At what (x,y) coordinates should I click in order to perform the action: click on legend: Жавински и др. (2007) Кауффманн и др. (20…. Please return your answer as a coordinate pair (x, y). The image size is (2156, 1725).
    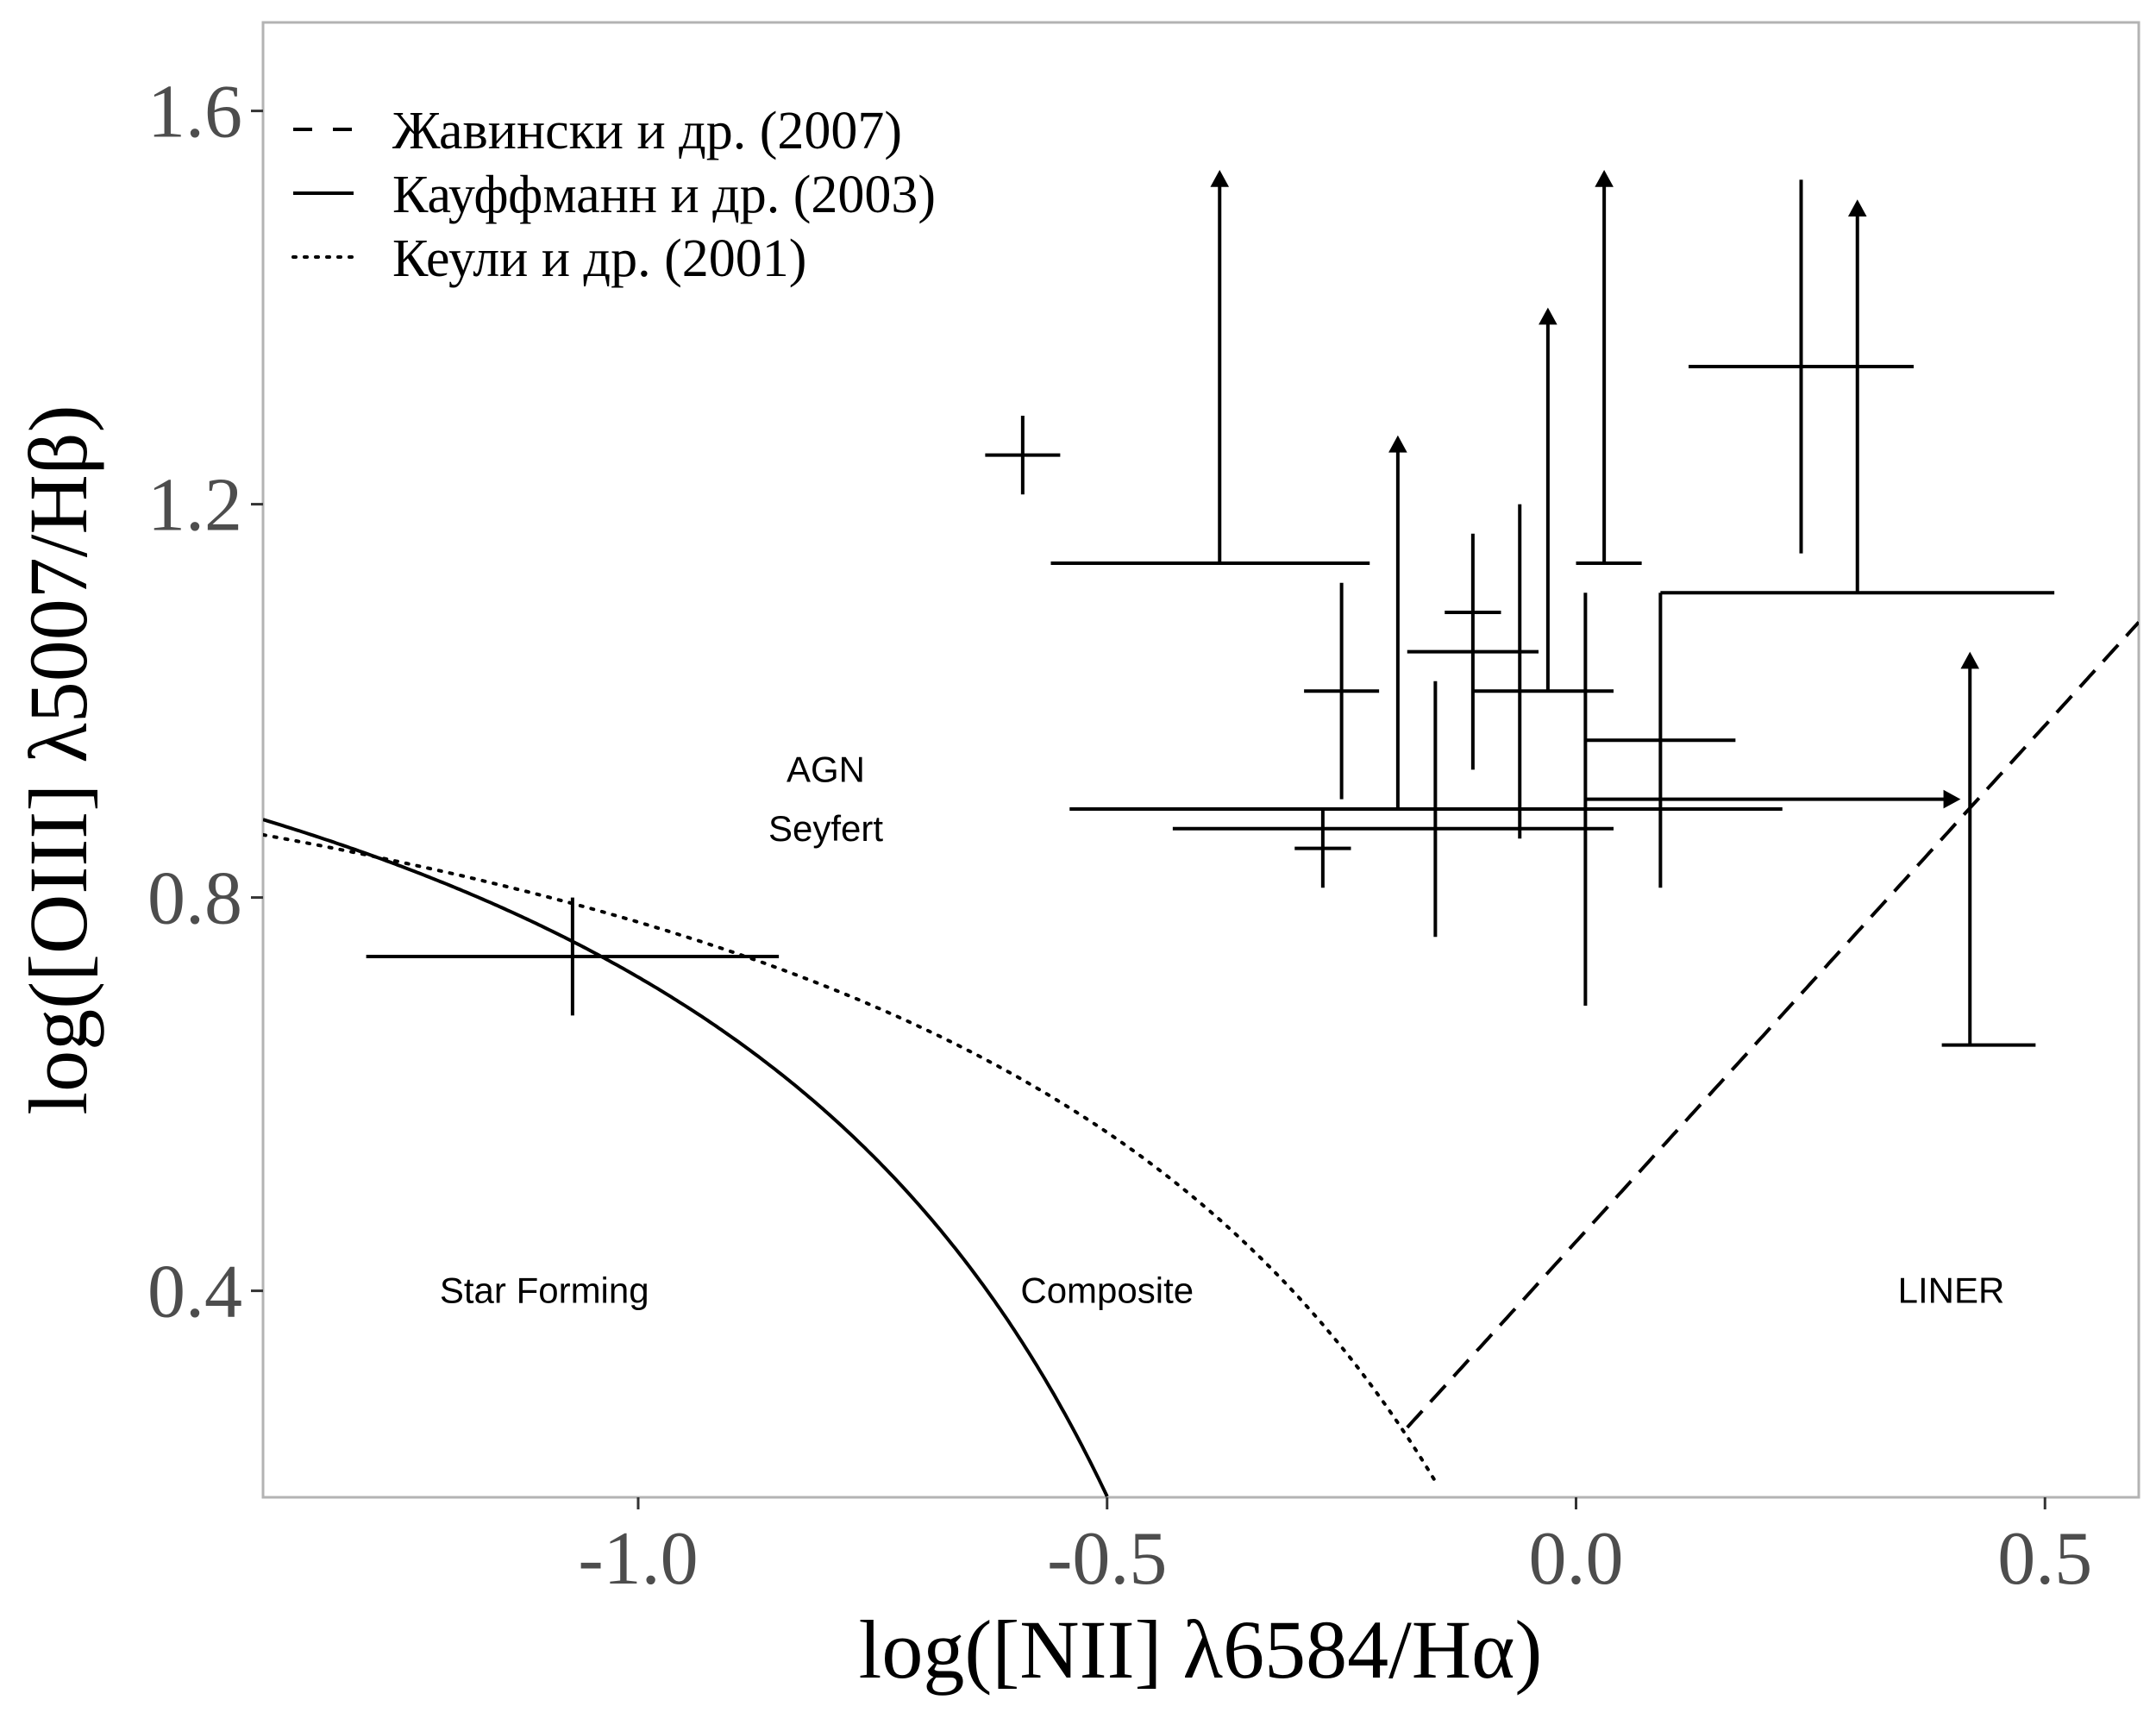
    Looking at the image, I should click on (613, 195).